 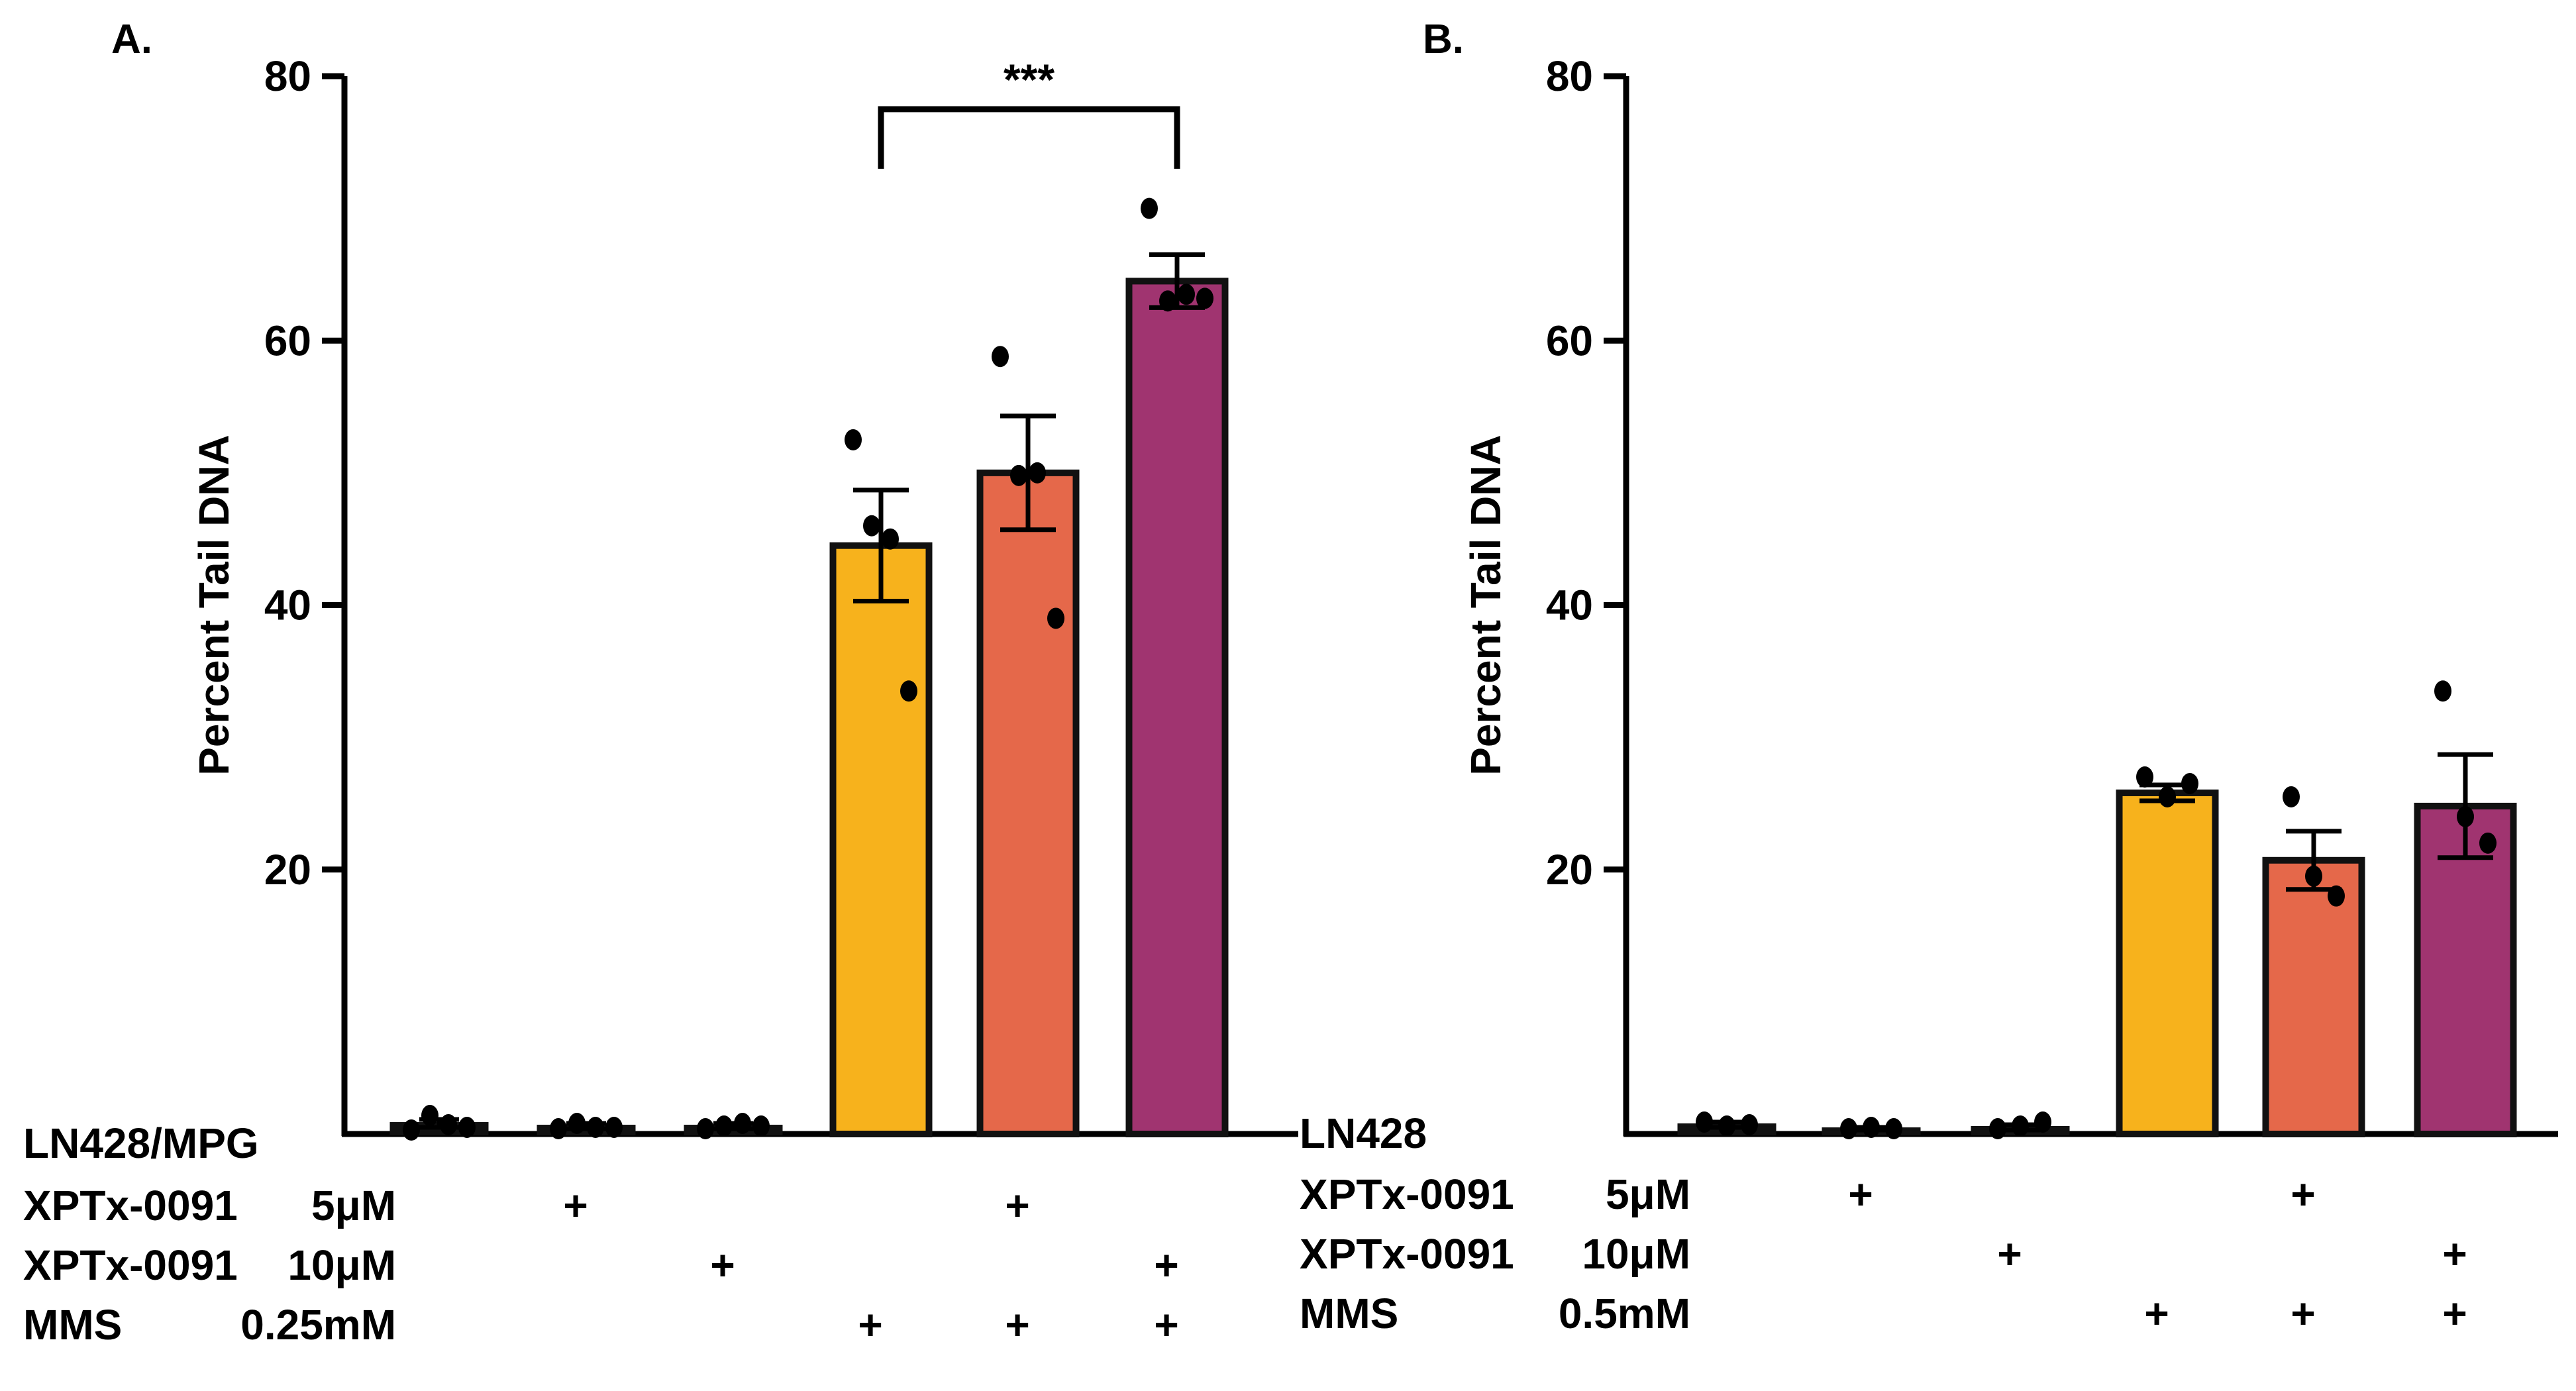 What do you see at coordinates (141, 1143) in the screenshot?
I see `condition-label: LN428/MPG` at bounding box center [141, 1143].